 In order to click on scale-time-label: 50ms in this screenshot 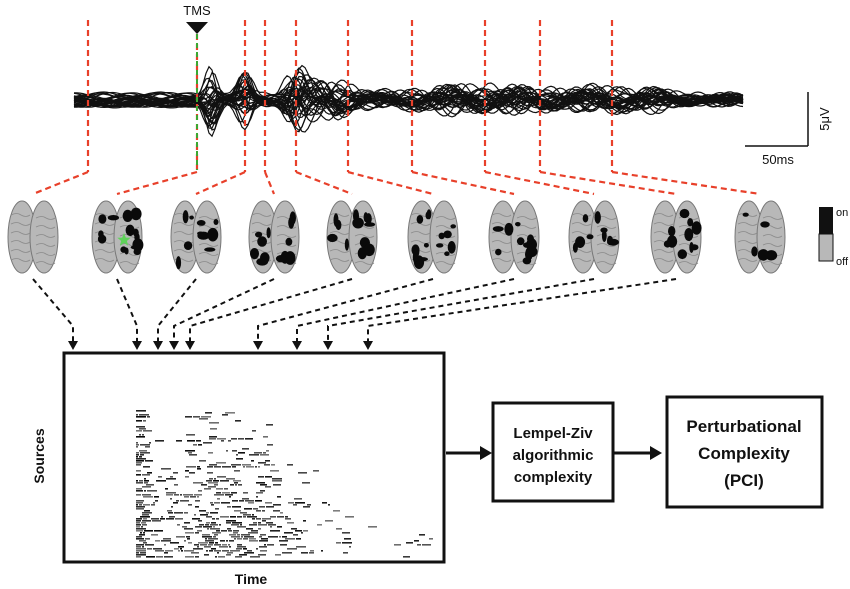, I will do `click(778, 159)`.